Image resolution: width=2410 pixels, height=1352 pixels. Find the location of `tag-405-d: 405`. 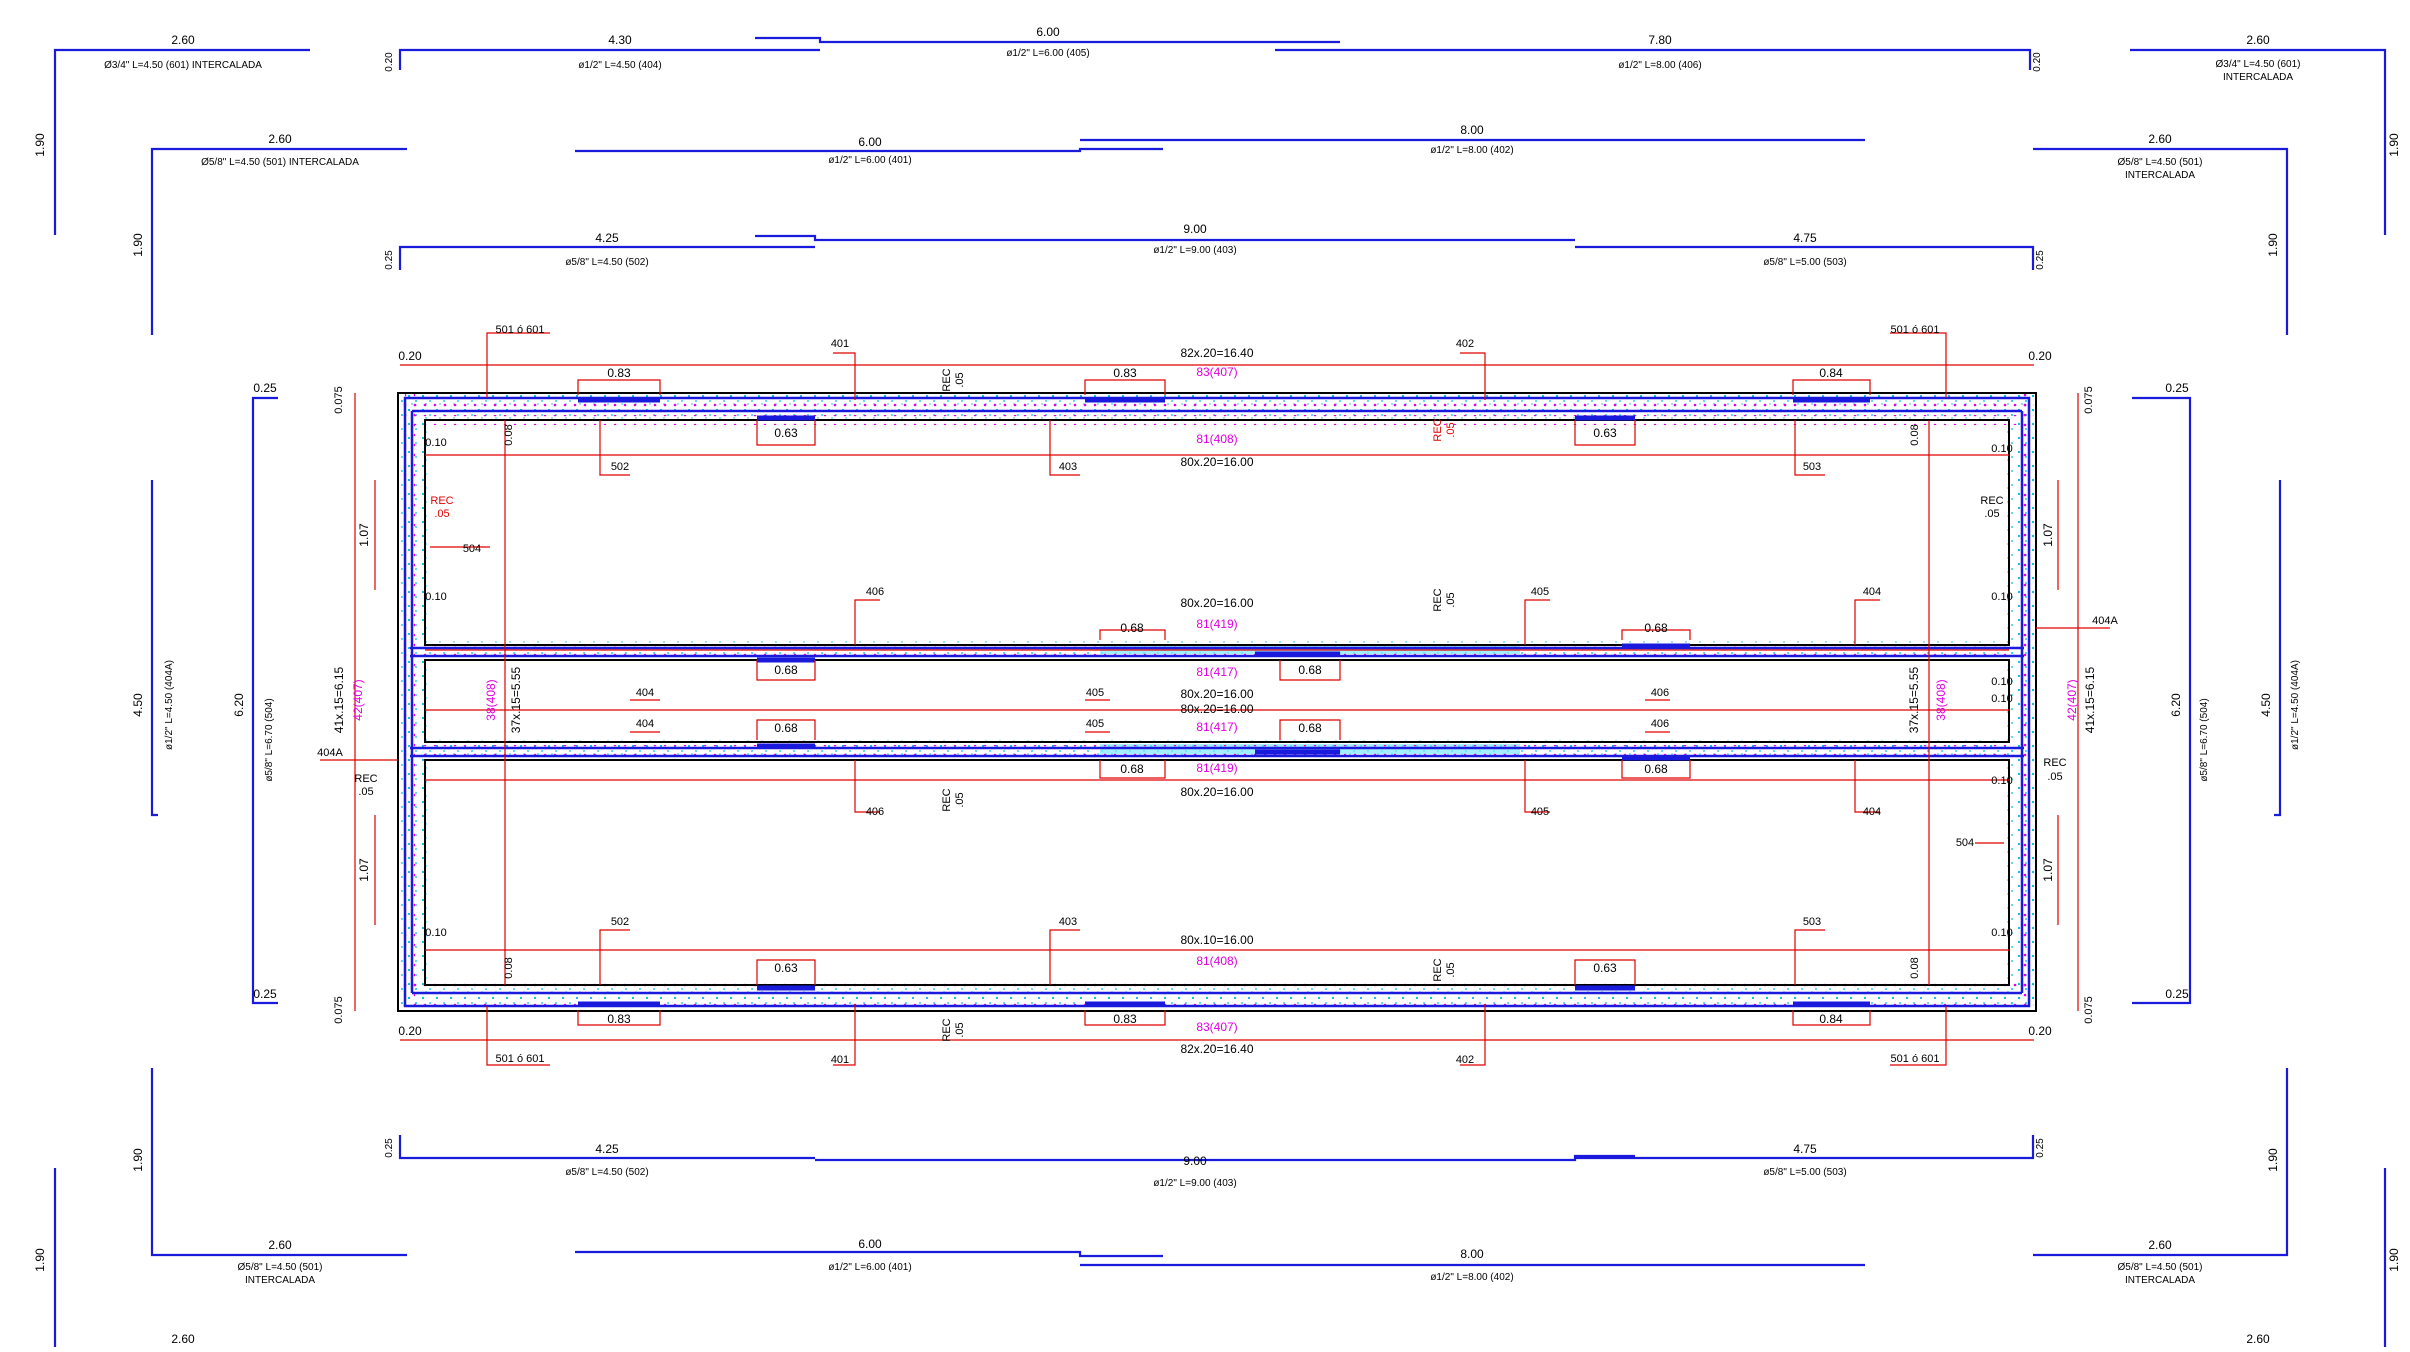

tag-405-d: 405 is located at coordinates (1540, 812).